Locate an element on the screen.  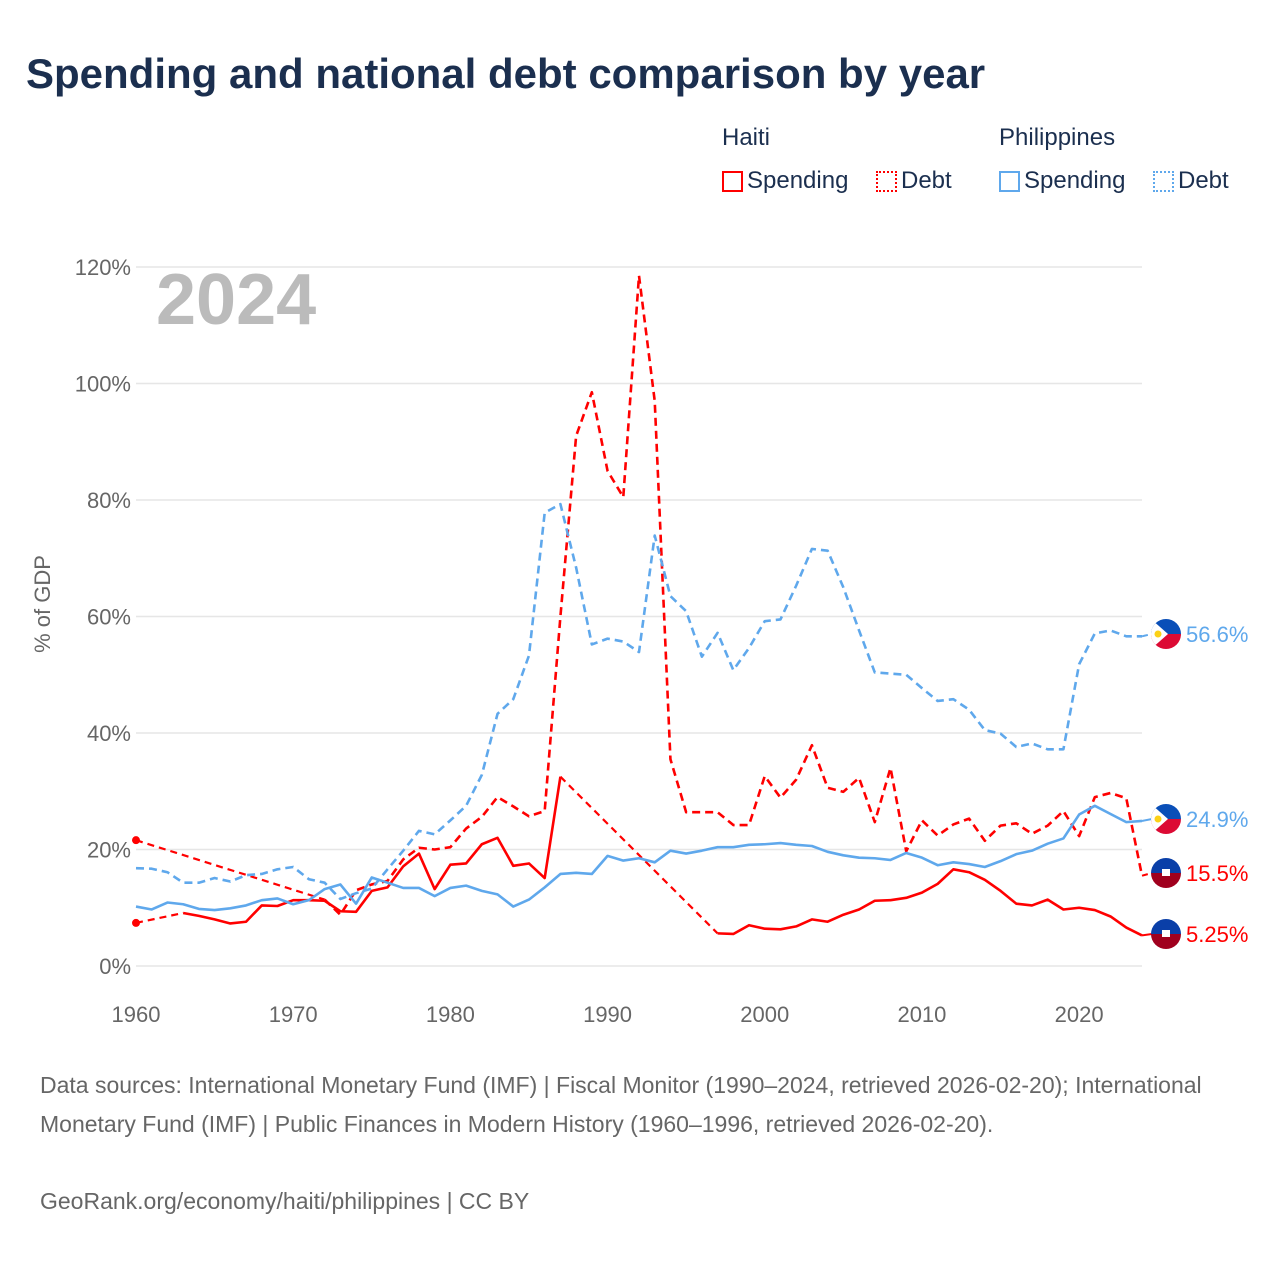
x-tick-label: 2020 is located at coordinates (1079, 1014).